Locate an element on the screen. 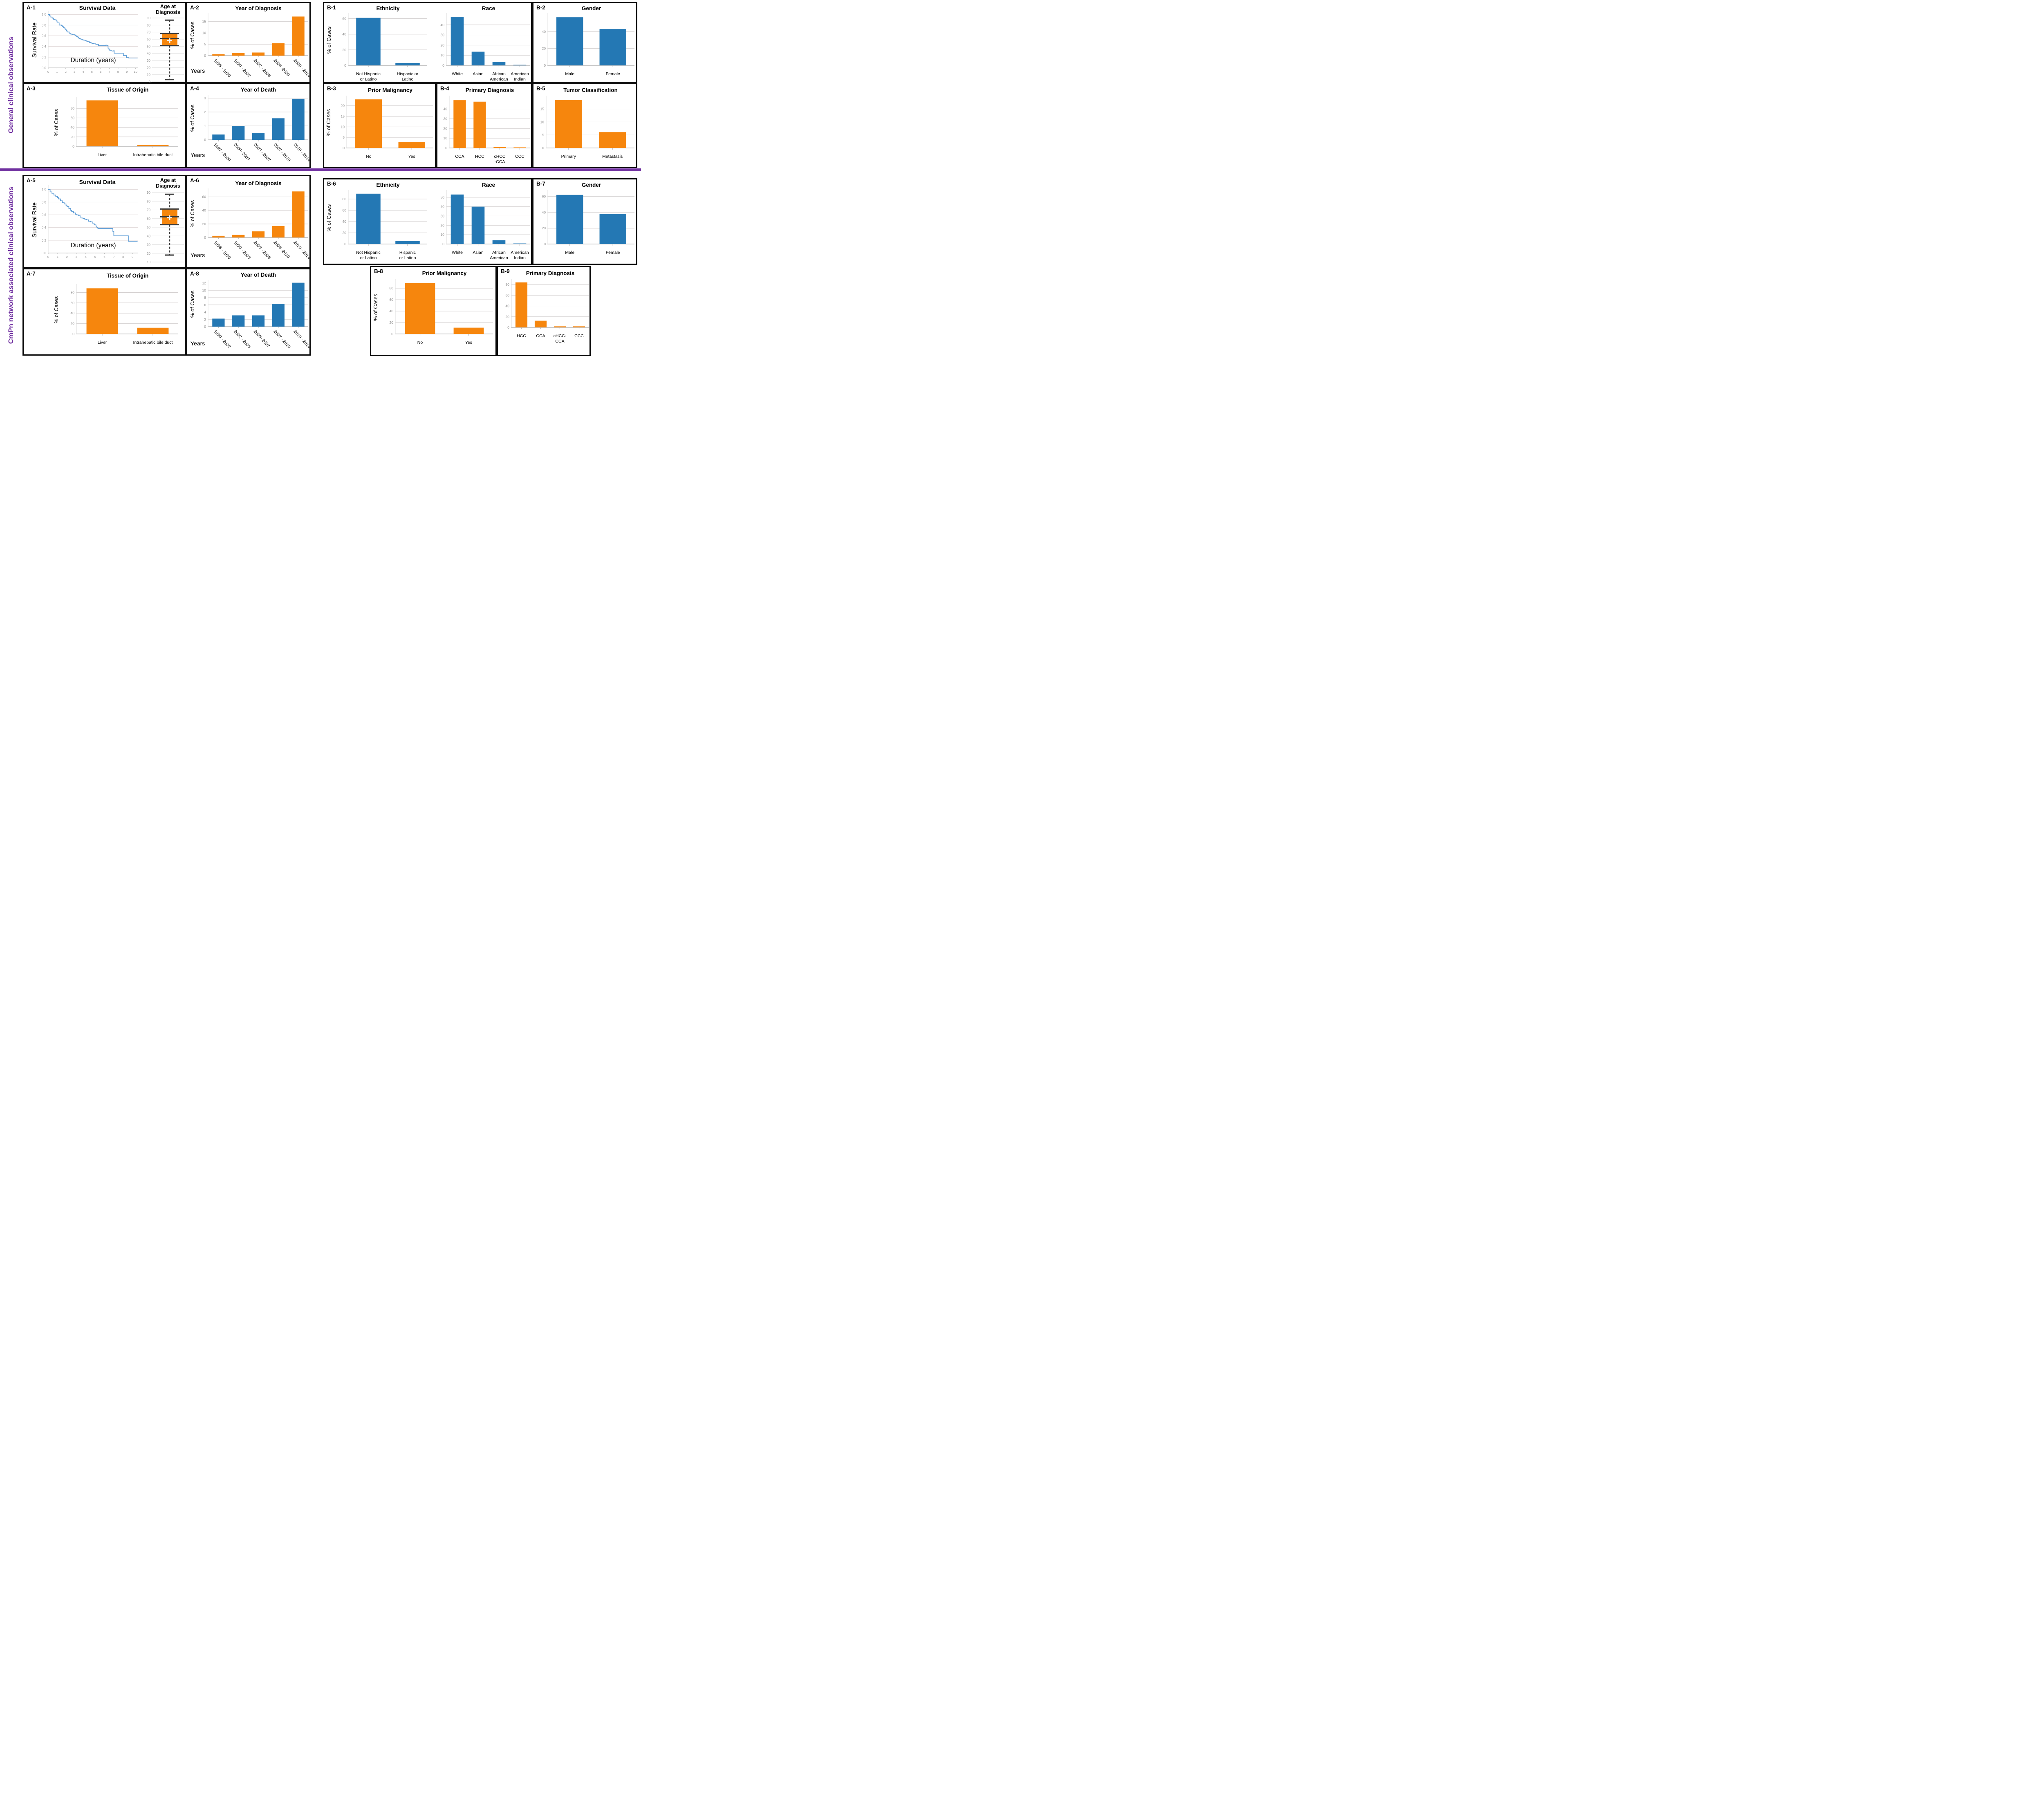  y-axis-title: Survival Rate is located at coordinates (34, 220).